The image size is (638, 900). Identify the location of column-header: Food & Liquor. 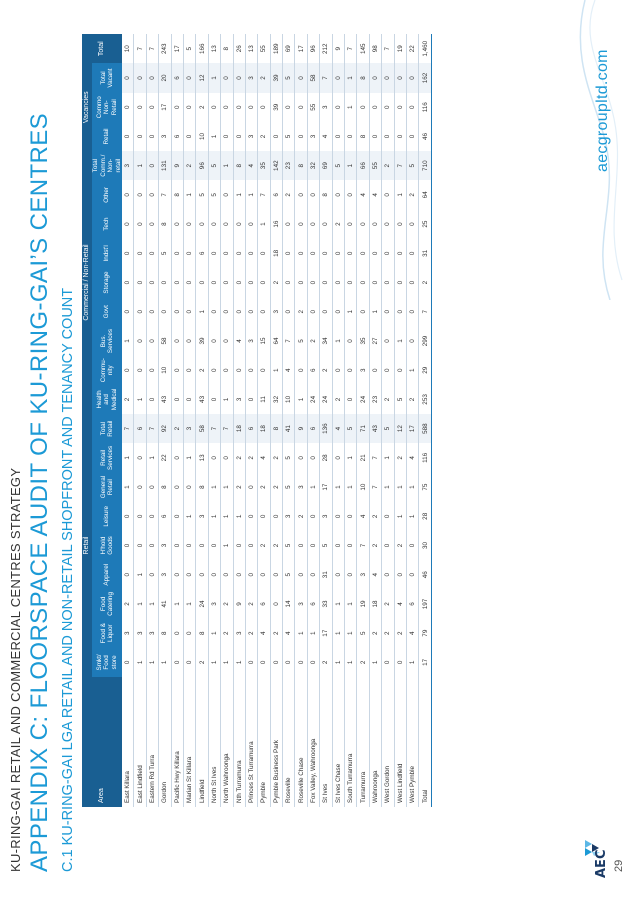
(107, 633).